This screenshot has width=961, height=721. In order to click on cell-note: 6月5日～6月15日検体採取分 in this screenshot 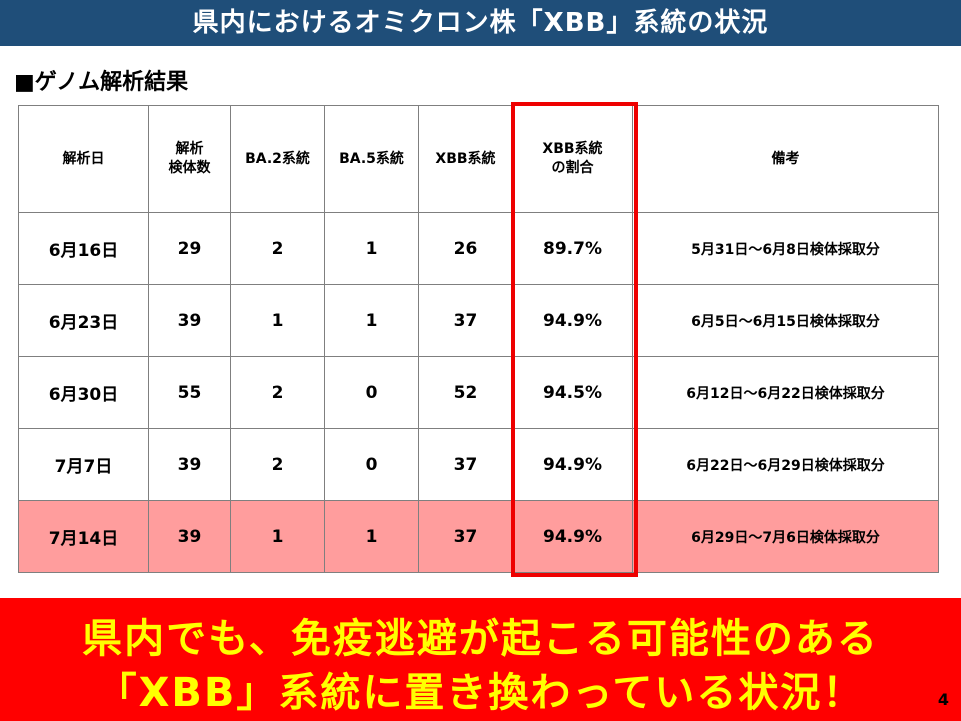, I will do `click(785, 320)`.